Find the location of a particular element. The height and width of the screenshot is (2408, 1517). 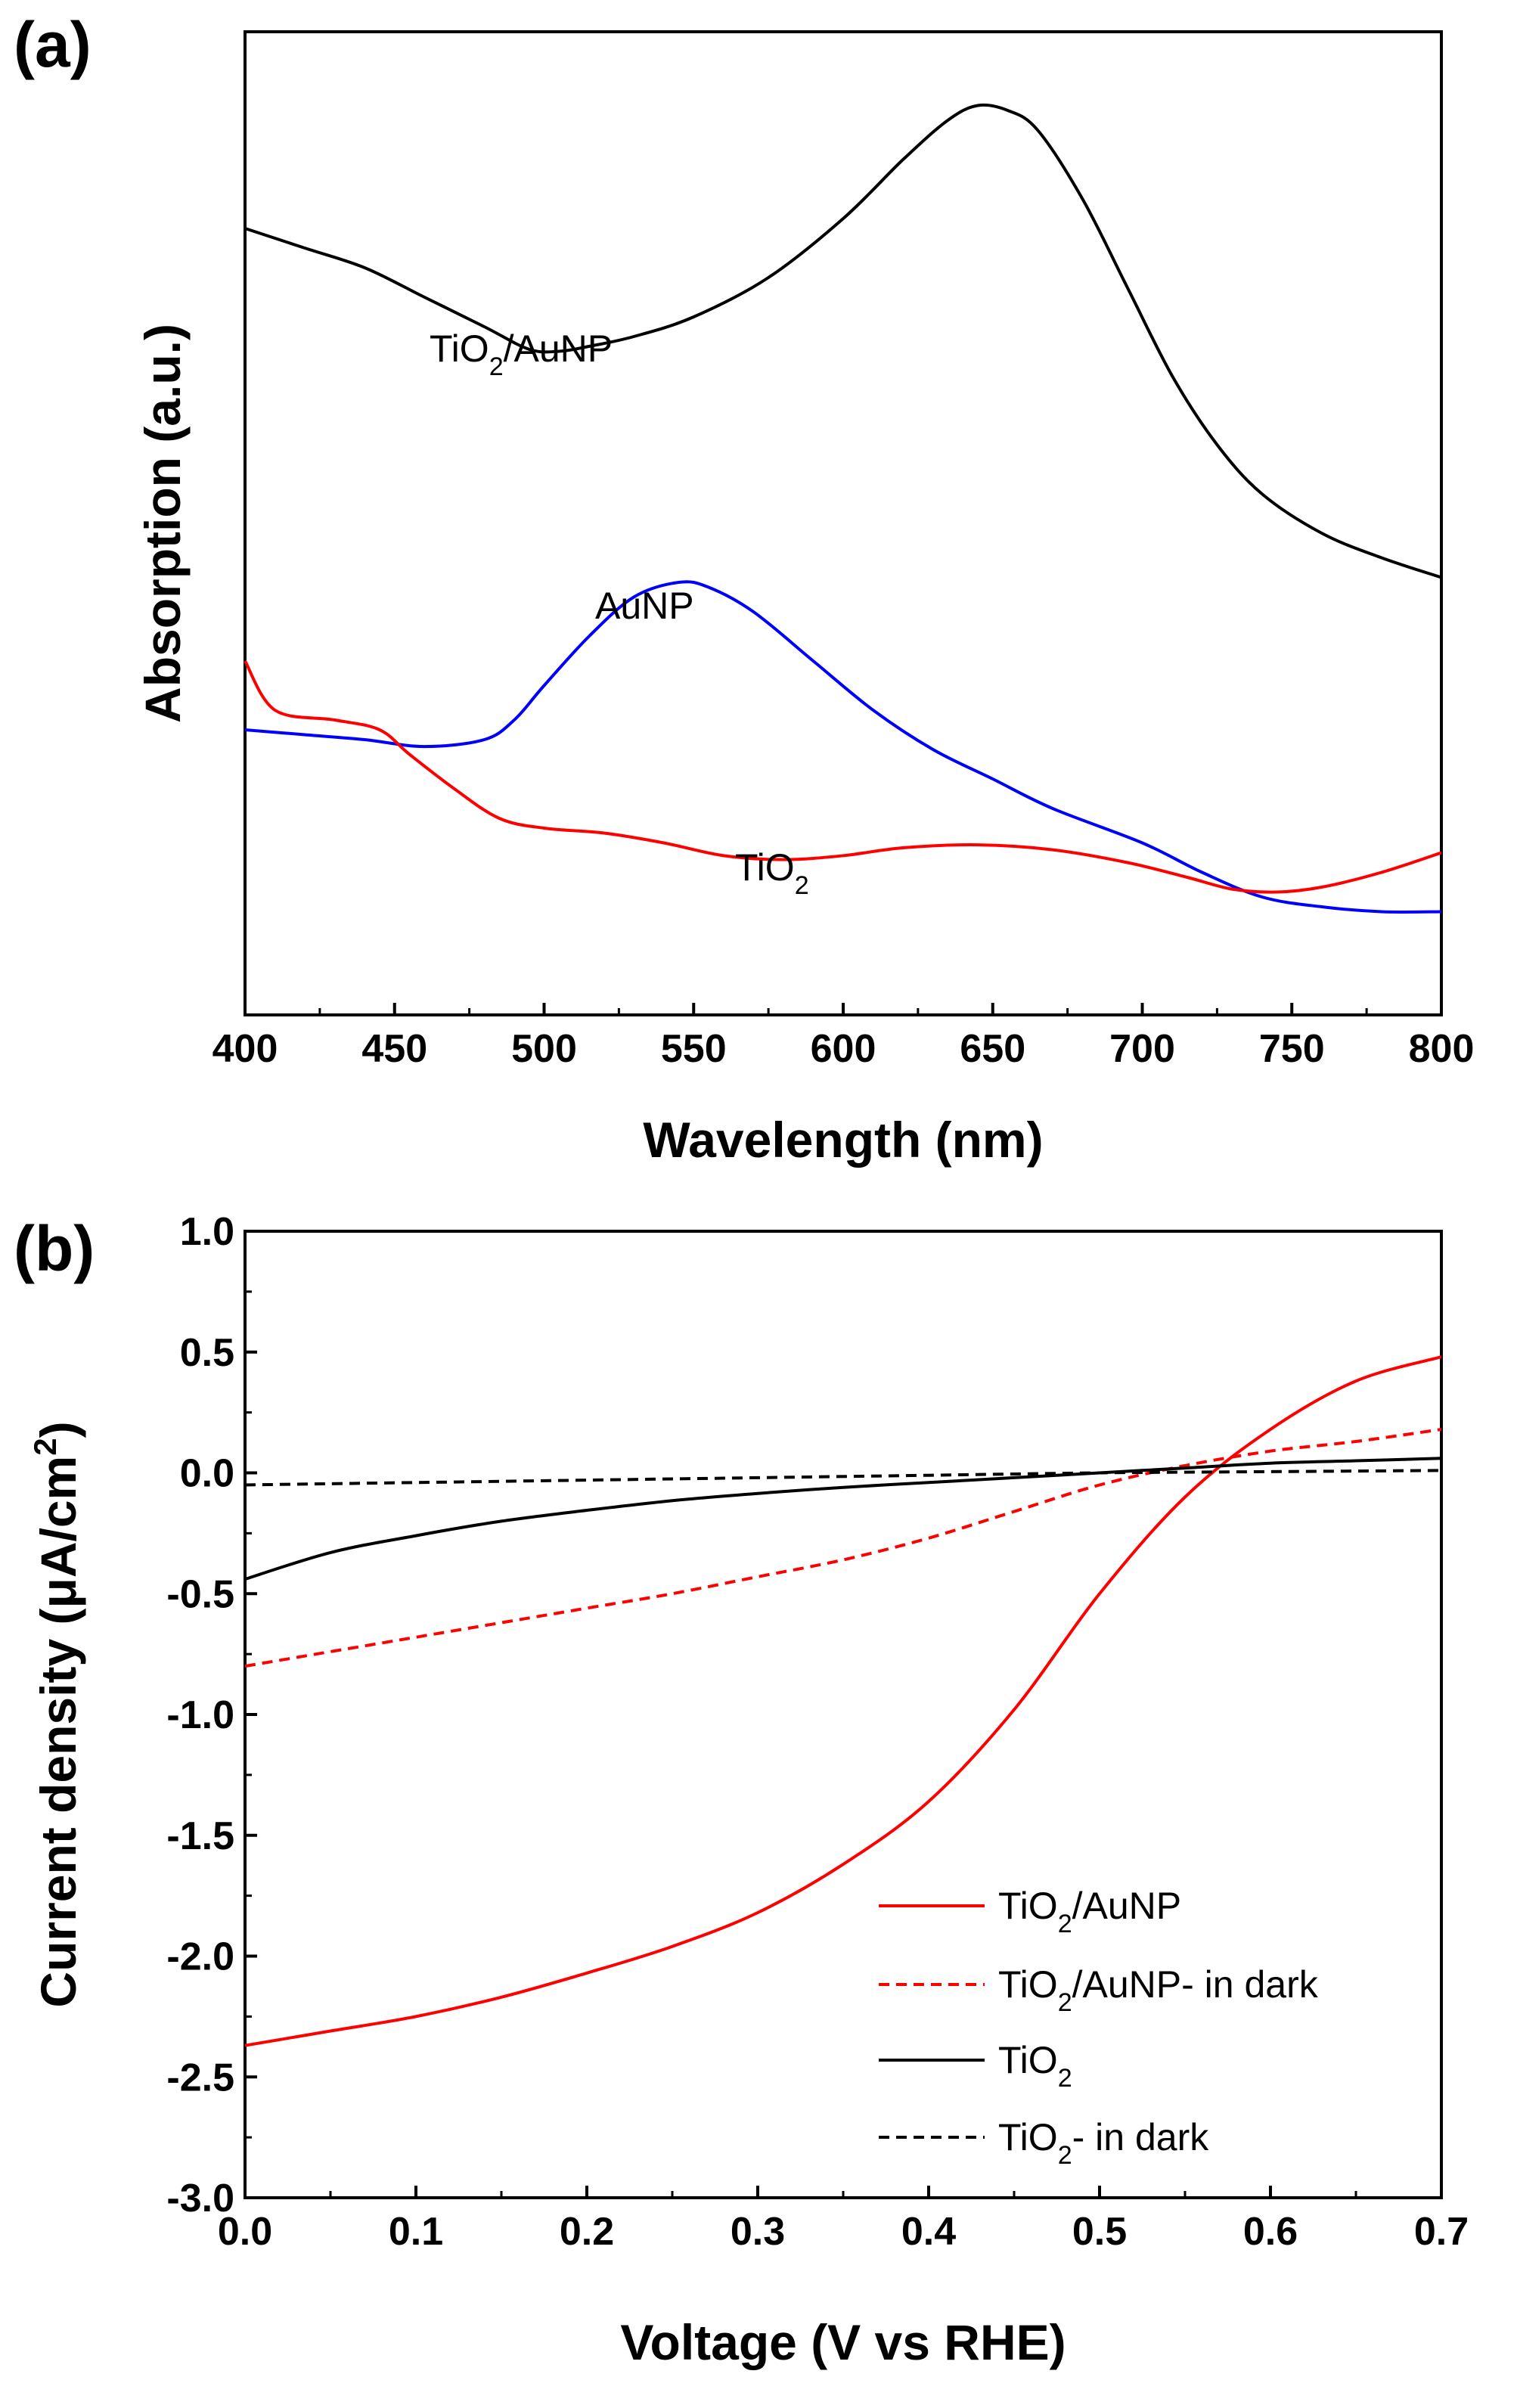

panel-b-x-tick-label-0-1: 0.1 is located at coordinates (416, 2232).